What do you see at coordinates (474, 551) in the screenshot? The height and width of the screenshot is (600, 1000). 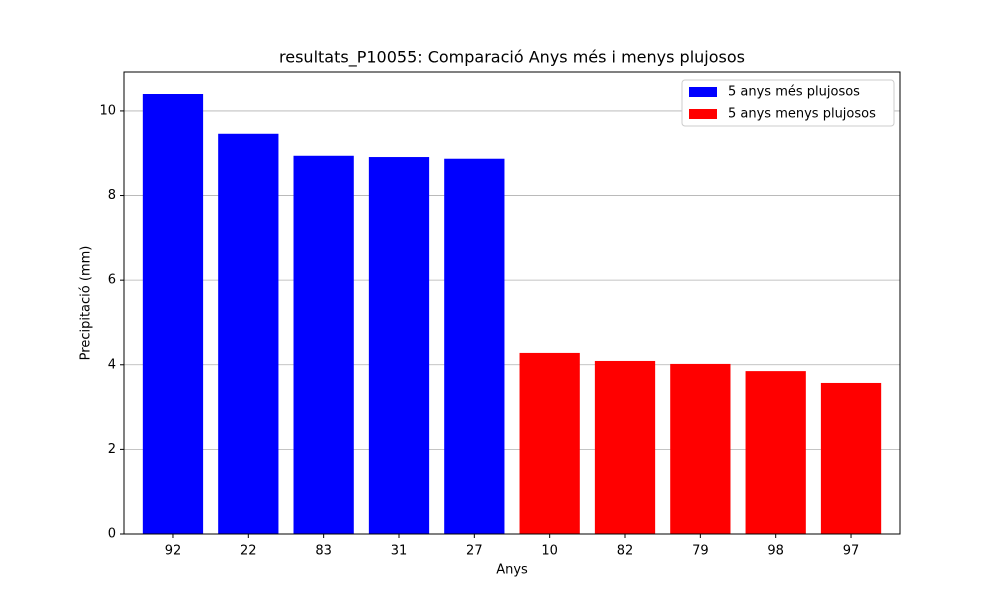 I see `x-tick-label: 27` at bounding box center [474, 551].